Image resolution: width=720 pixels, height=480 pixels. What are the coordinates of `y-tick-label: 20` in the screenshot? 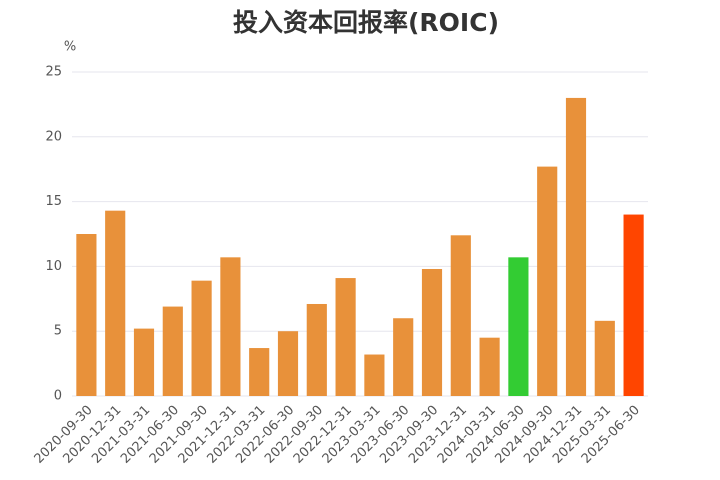 It's located at (53, 136).